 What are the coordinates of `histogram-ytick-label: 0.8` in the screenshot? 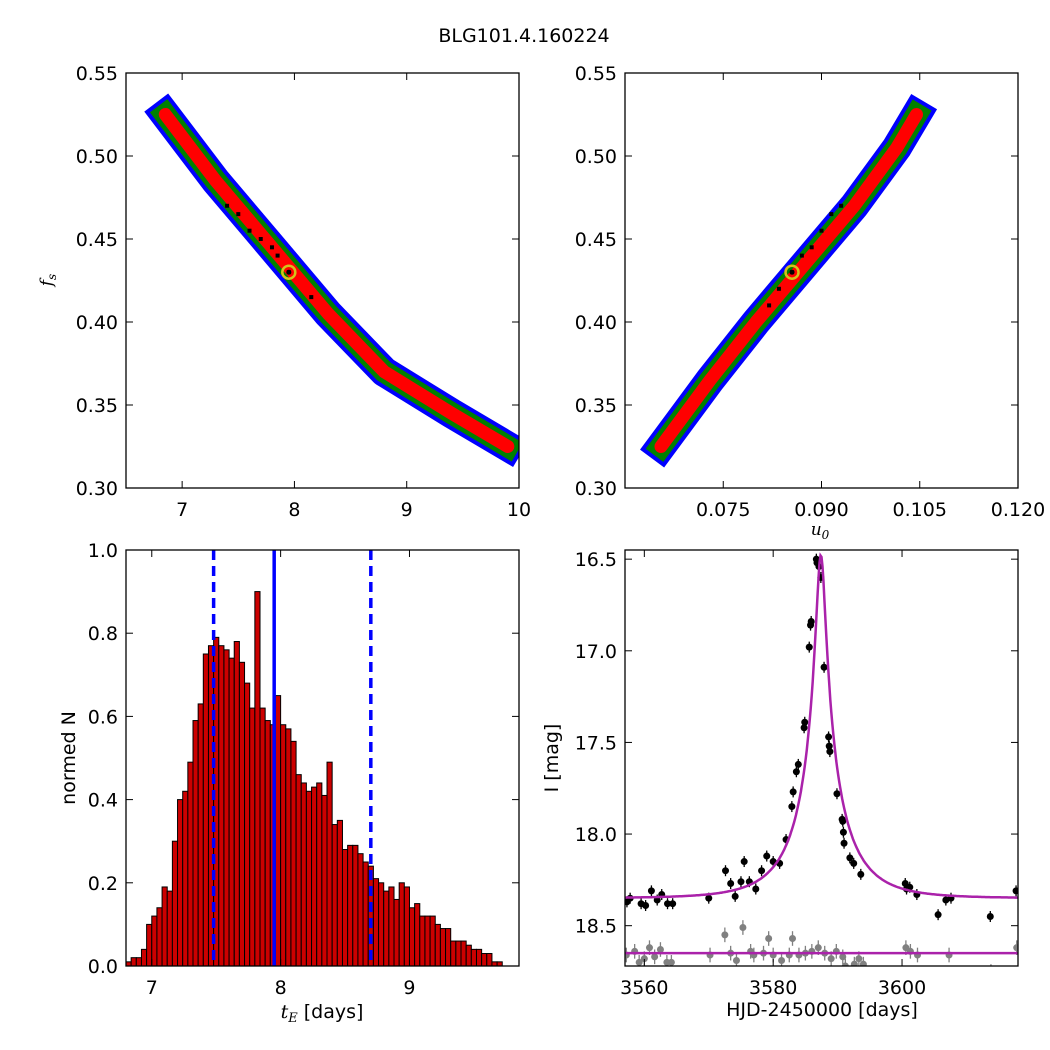 It's located at (103, 634).